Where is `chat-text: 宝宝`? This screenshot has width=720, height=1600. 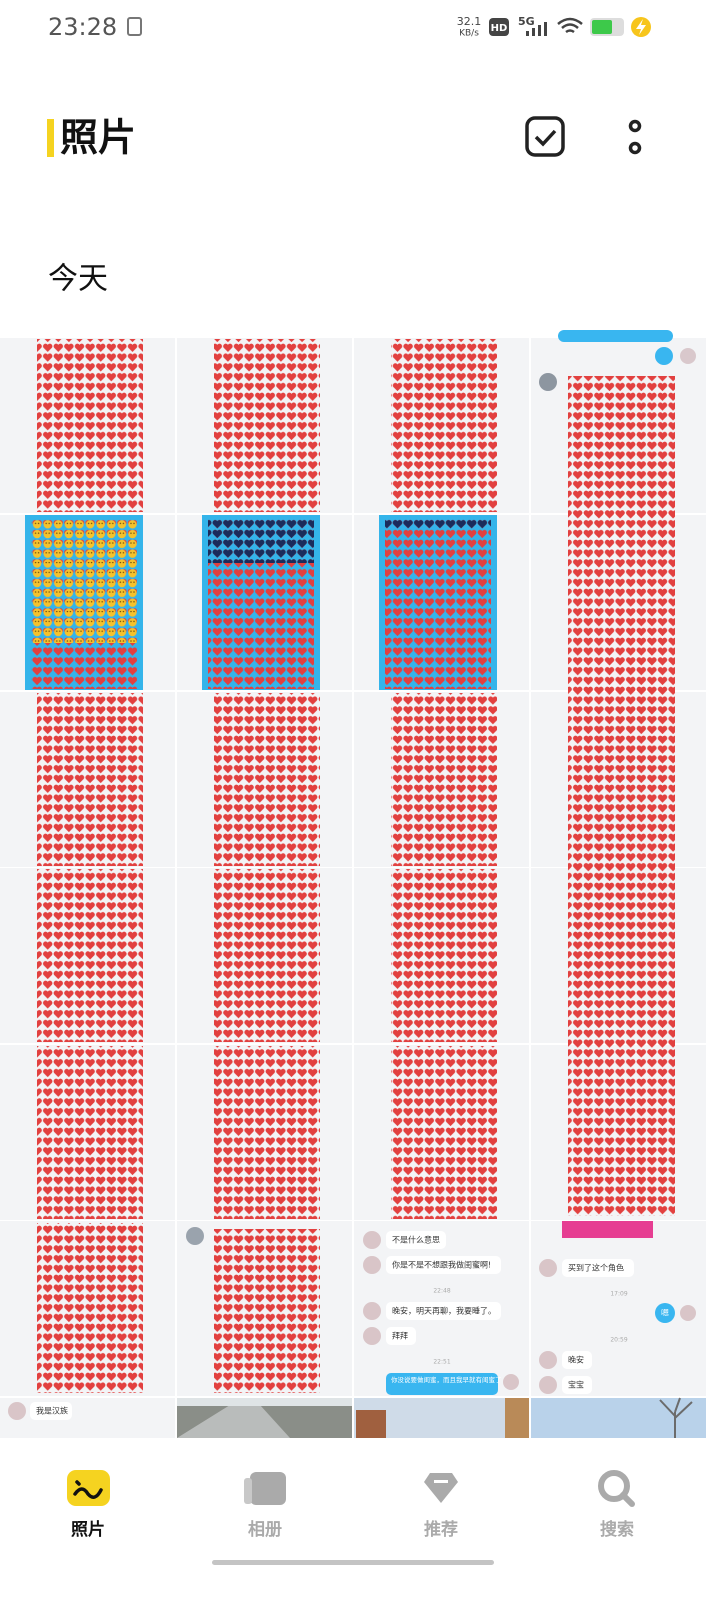
chat-text: 宝宝 is located at coordinates (576, 1385).